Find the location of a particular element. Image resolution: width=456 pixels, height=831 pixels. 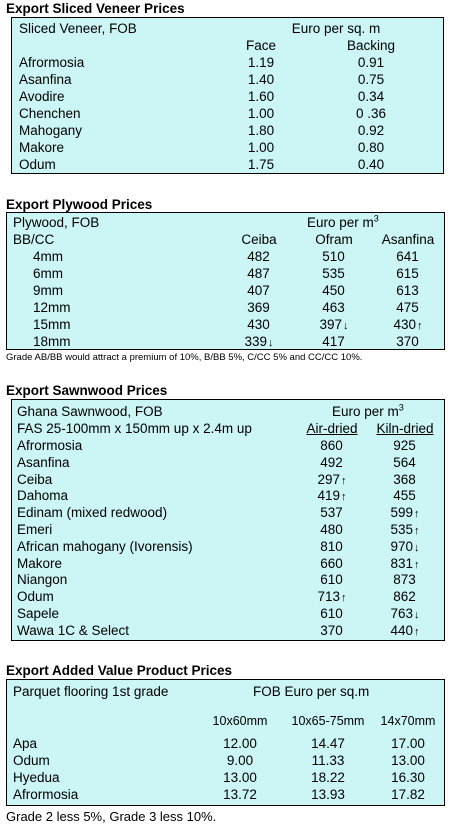

sawnwood-subtitle: Ghana Sawnwood, FOB is located at coordinates (90, 411).